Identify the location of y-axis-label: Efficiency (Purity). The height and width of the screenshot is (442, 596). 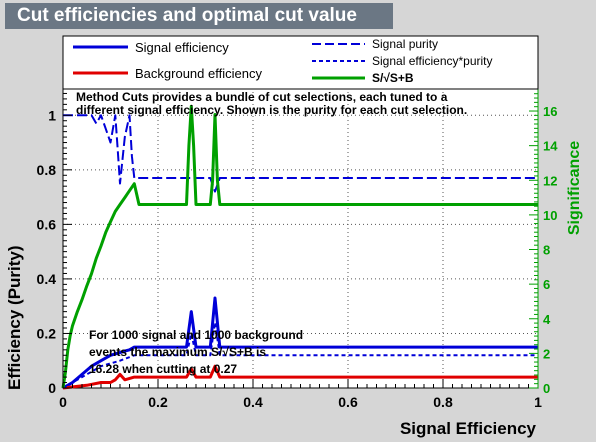
(14, 317).